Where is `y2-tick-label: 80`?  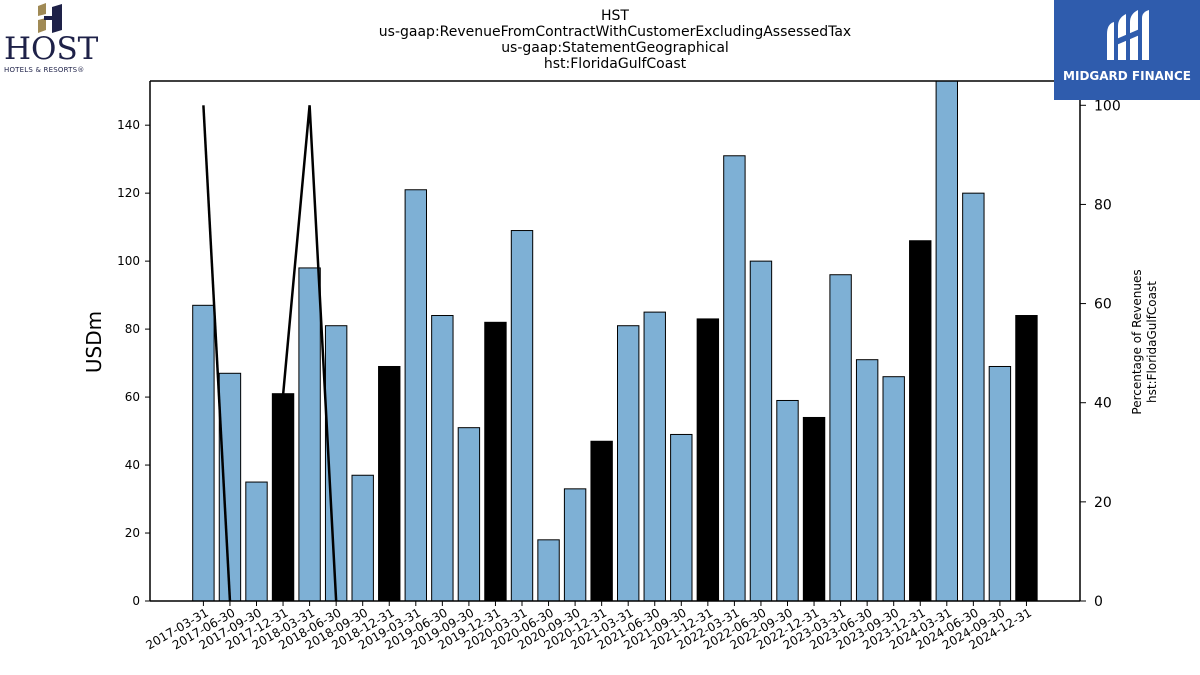
y2-tick-label: 80 is located at coordinates (1103, 205).